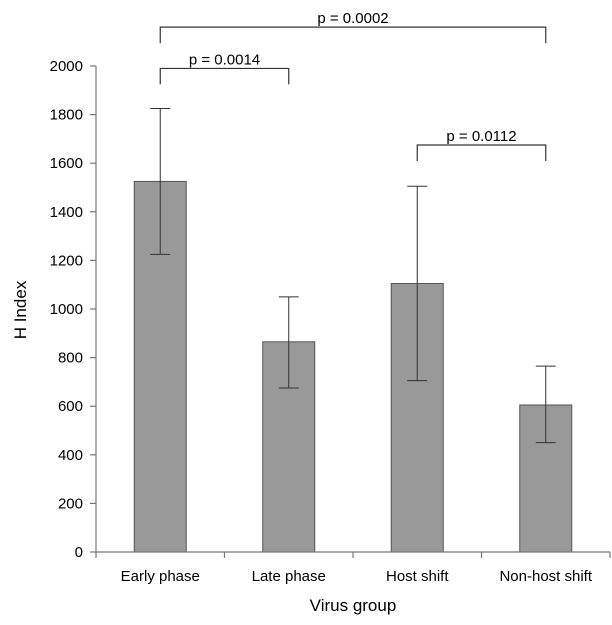 The height and width of the screenshot is (625, 612). What do you see at coordinates (224, 59) in the screenshot?
I see `p-value-label: p = 0.0014` at bounding box center [224, 59].